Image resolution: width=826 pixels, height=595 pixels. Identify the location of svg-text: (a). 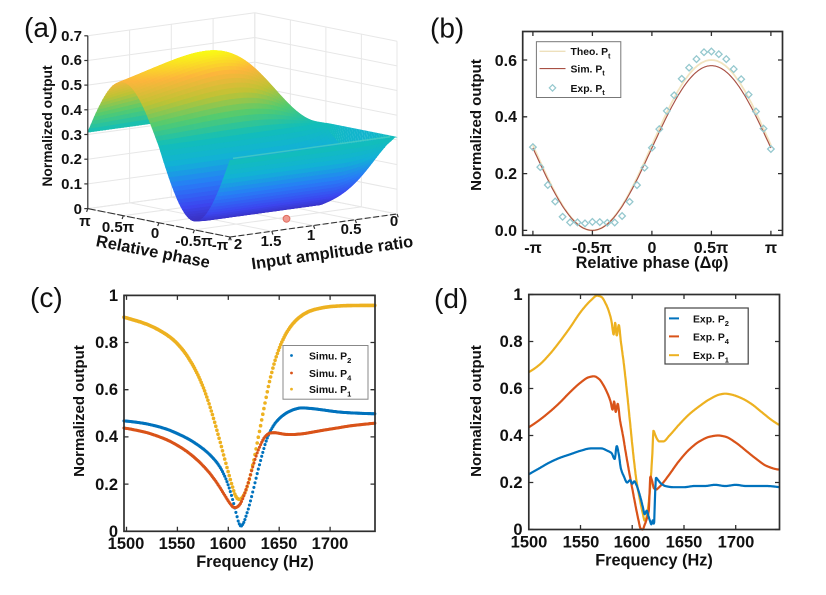
(41, 27).